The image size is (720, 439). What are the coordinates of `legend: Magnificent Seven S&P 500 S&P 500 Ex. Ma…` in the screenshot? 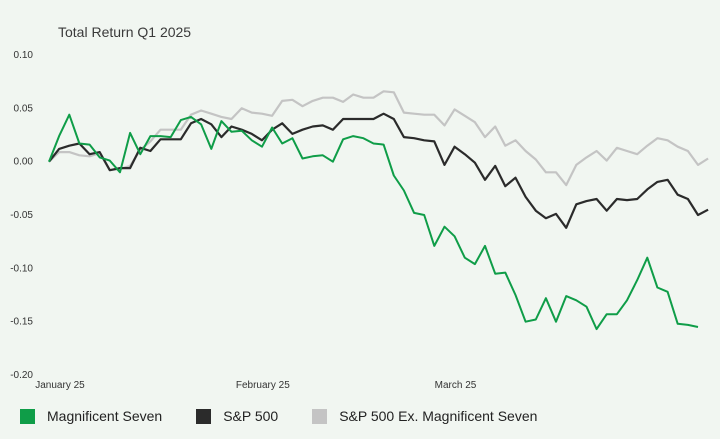 It's located at (295, 416).